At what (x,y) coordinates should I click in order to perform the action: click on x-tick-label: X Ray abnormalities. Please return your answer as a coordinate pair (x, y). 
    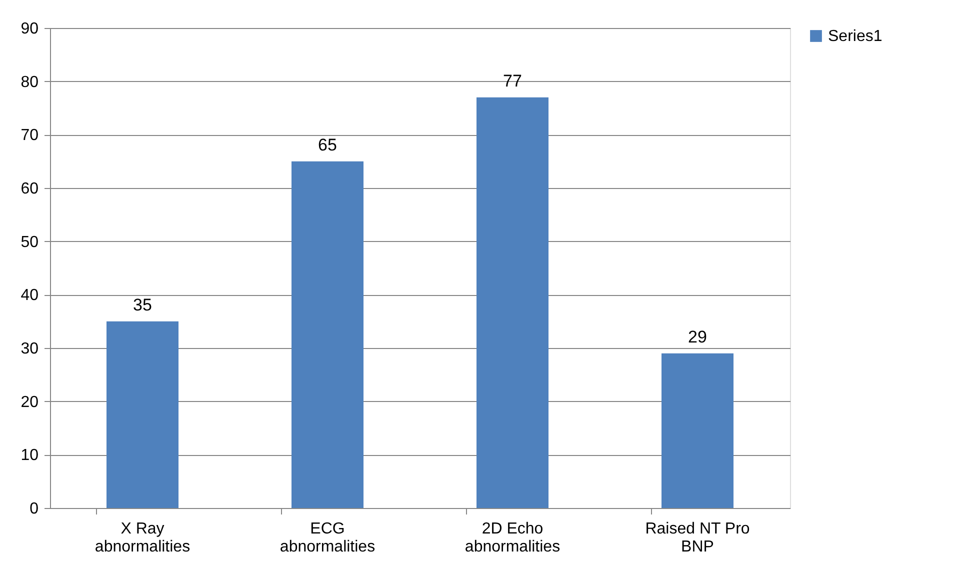
    Looking at the image, I should click on (142, 538).